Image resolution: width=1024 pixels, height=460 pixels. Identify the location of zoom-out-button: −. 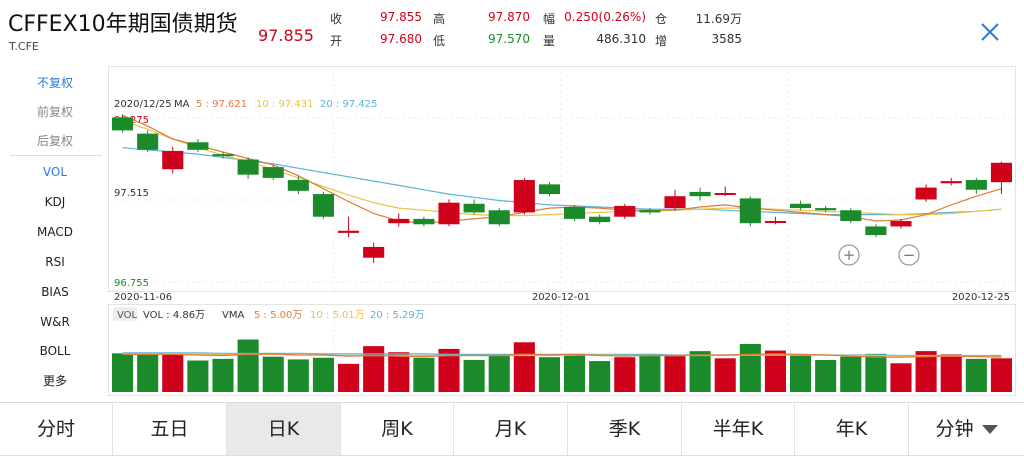
(909, 255).